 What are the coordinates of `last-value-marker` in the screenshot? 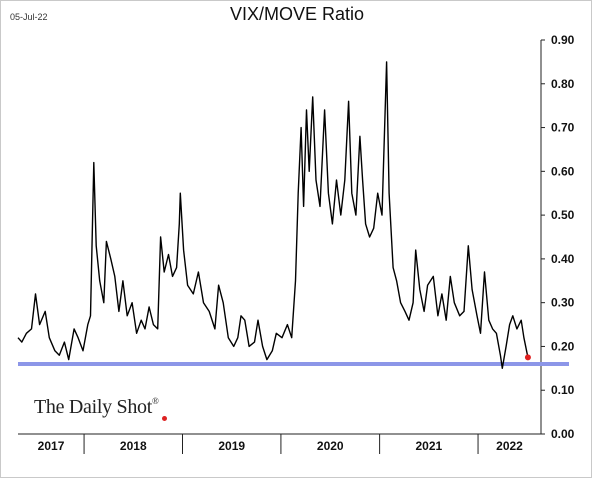 It's located at (527, 357).